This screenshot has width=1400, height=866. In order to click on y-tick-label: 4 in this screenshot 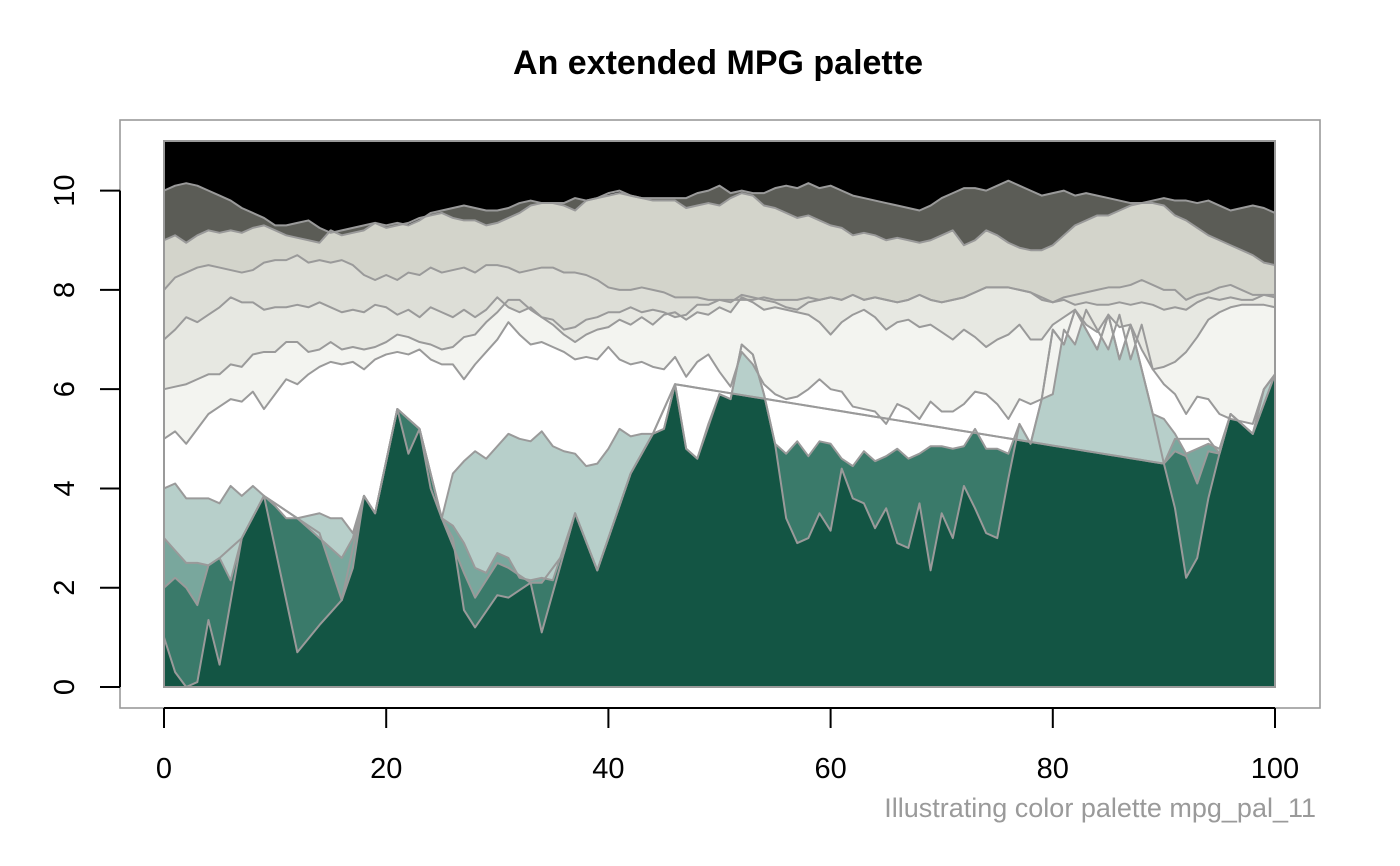, I will do `click(65, 488)`.